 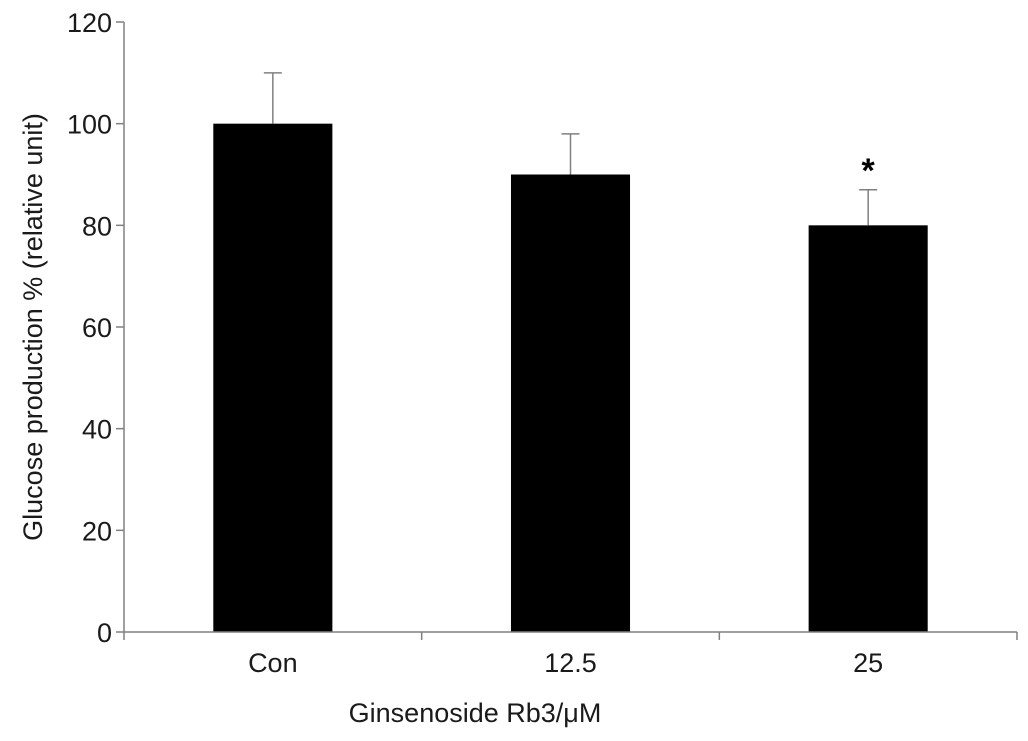 What do you see at coordinates (570, 403) in the screenshot?
I see `bar-12.5` at bounding box center [570, 403].